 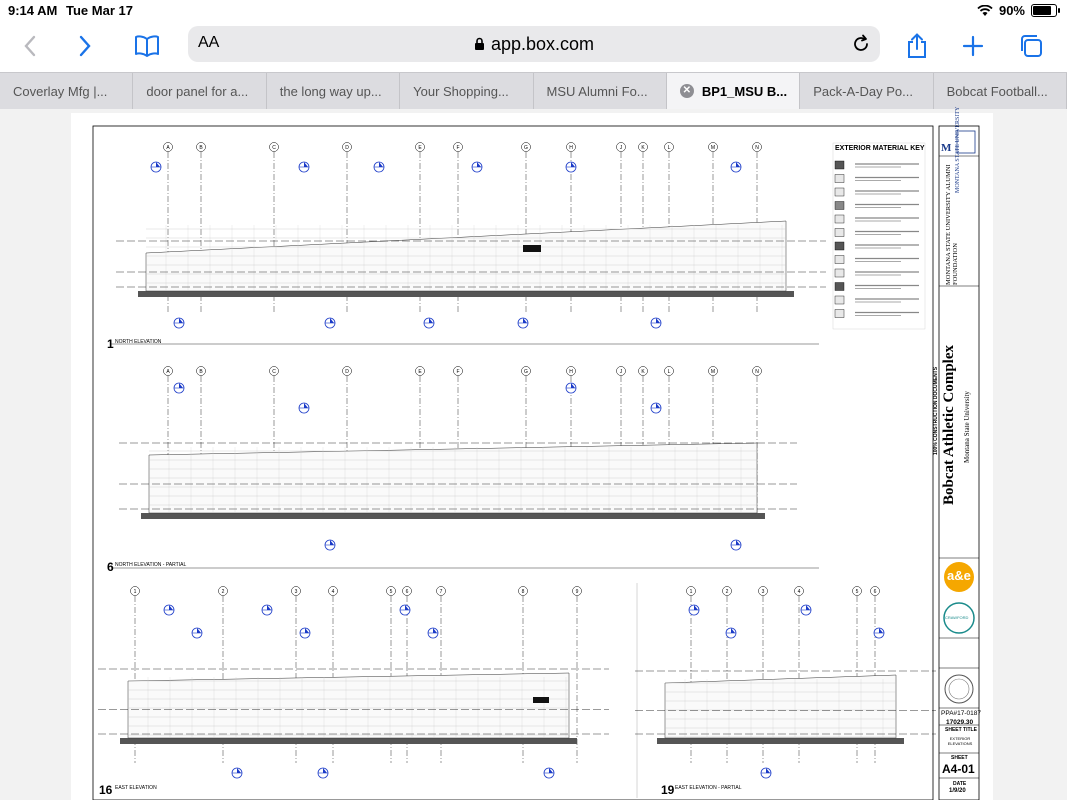 I want to click on grid-bubble-east-6: 6, so click(x=407, y=674).